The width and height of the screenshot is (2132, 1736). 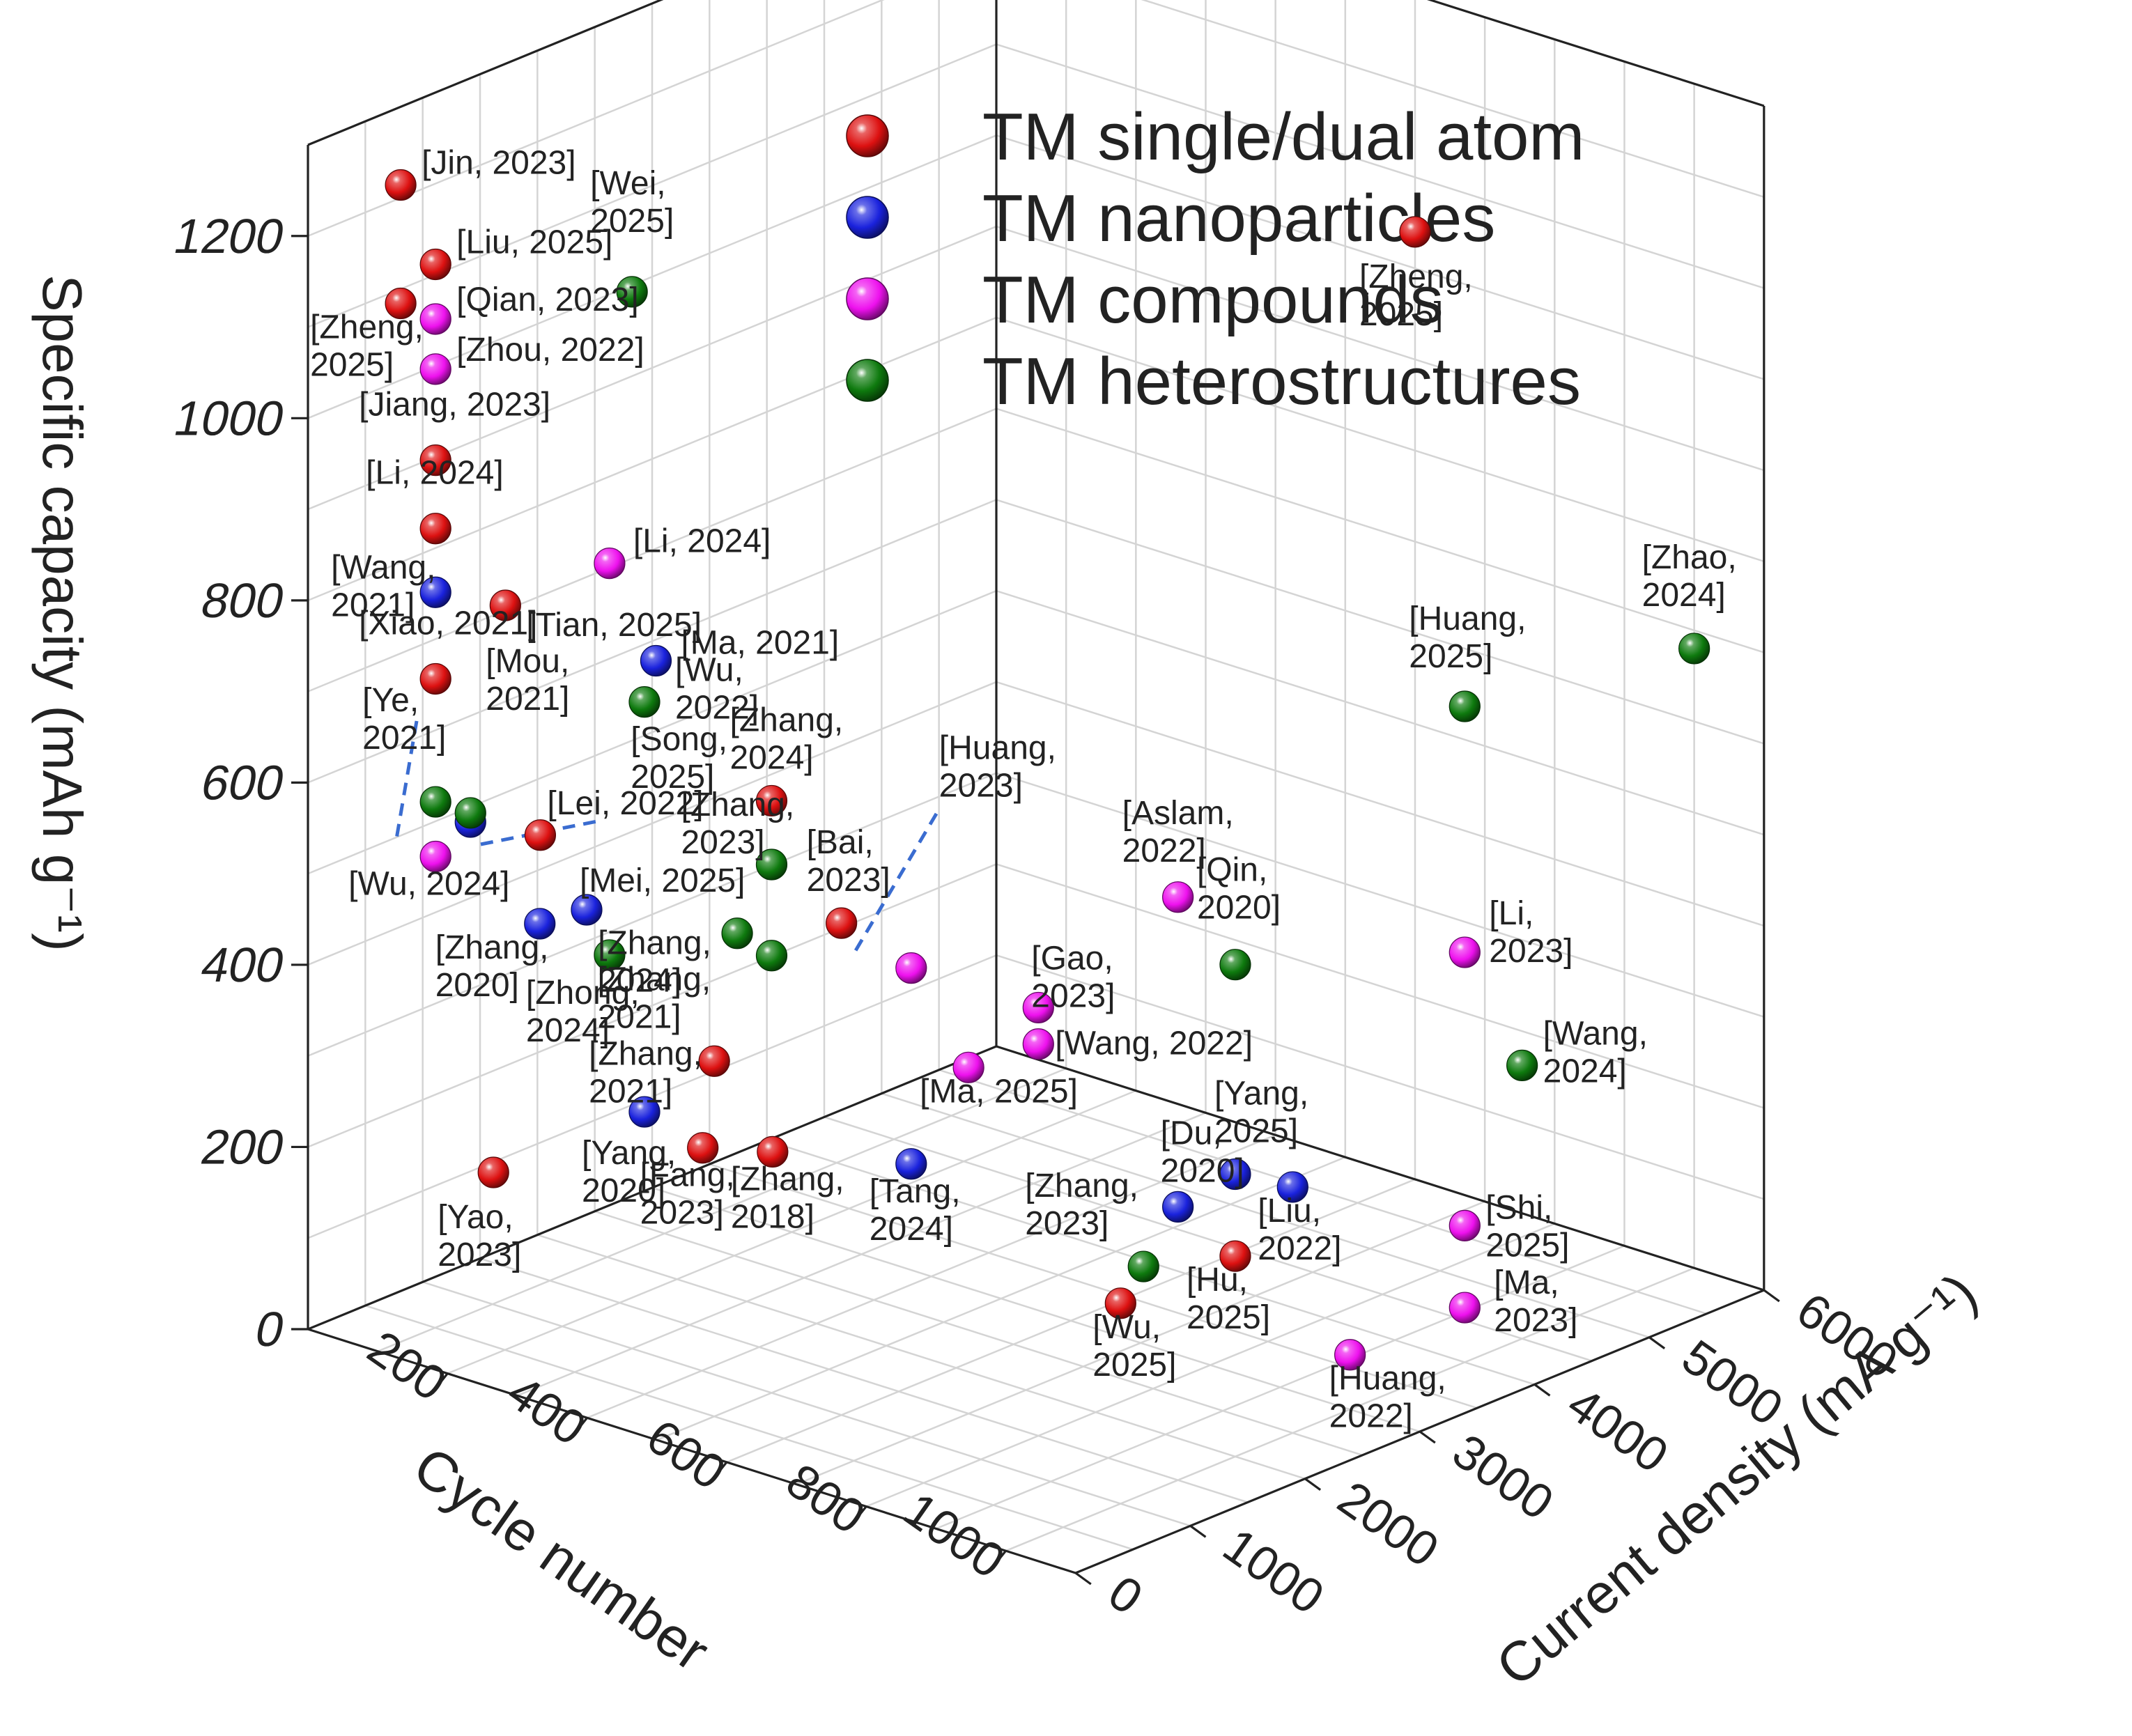 What do you see at coordinates (242, 965) in the screenshot?
I see `z-tick-label: 400` at bounding box center [242, 965].